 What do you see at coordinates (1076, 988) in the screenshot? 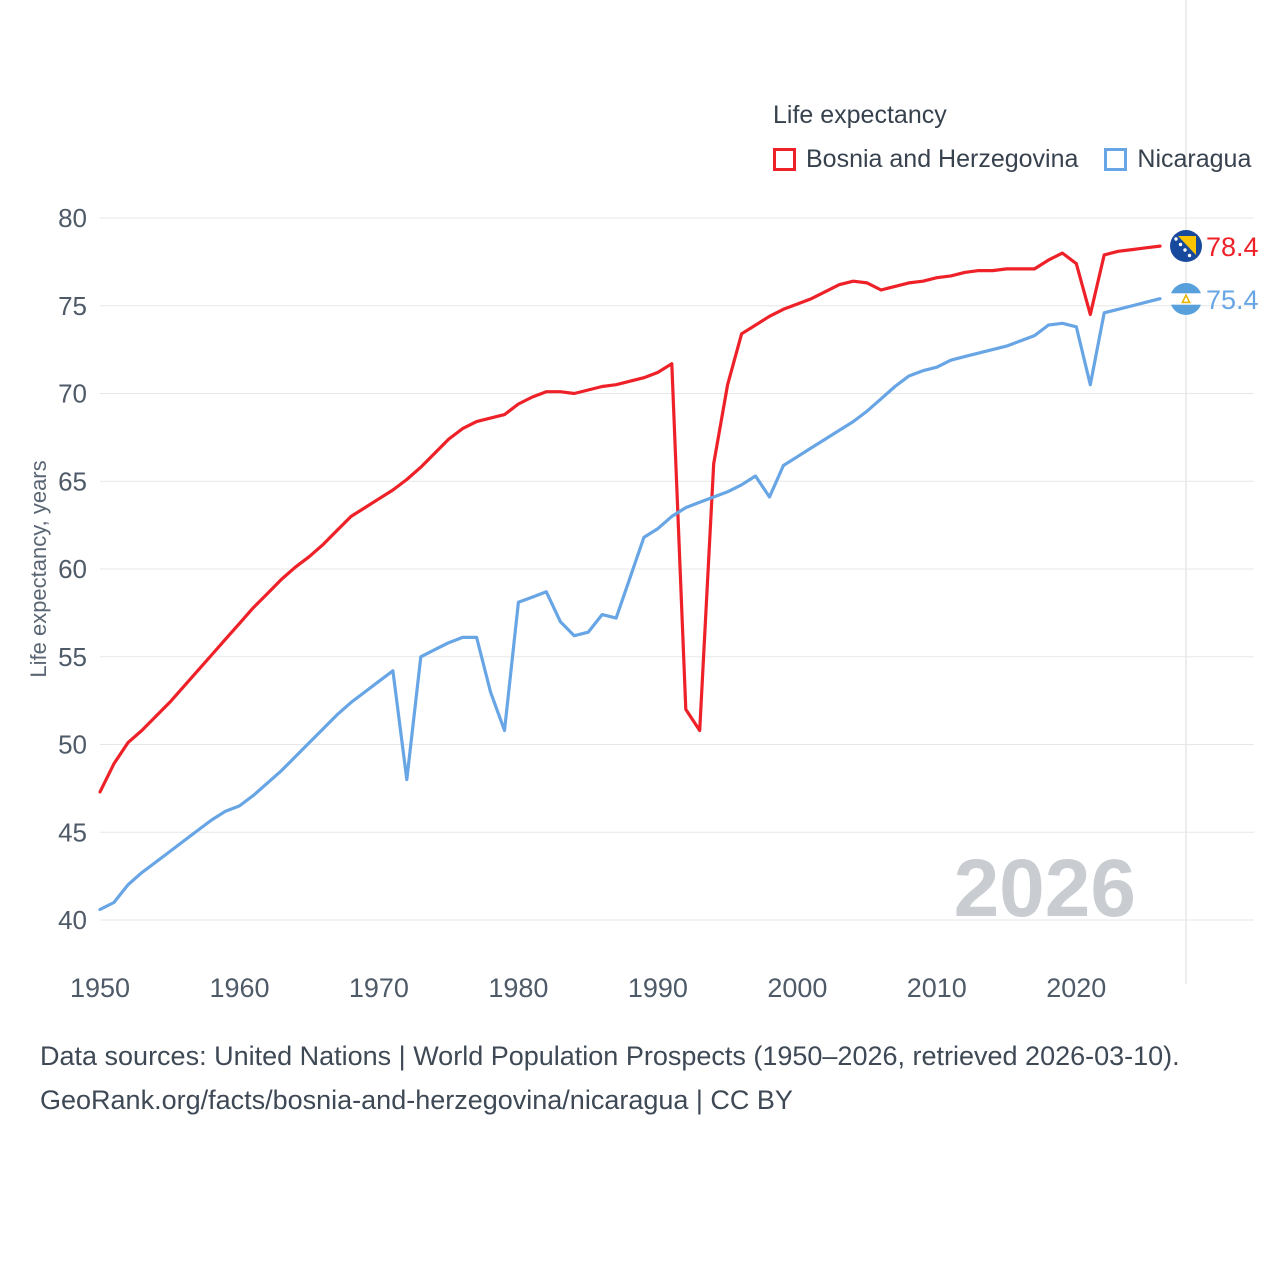
I see `x-axis-tick-label: 2020` at bounding box center [1076, 988].